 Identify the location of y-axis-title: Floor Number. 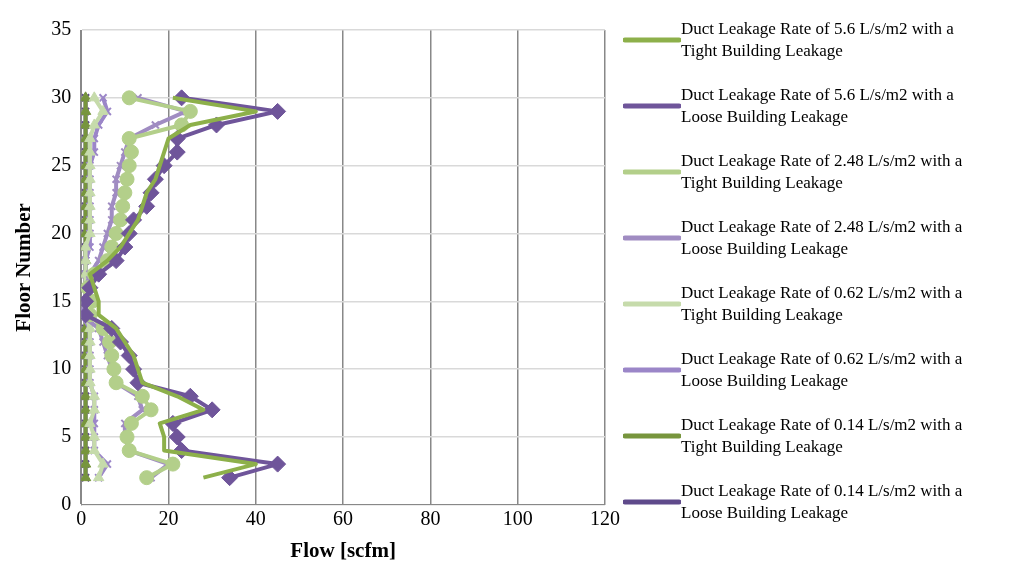
(23, 267).